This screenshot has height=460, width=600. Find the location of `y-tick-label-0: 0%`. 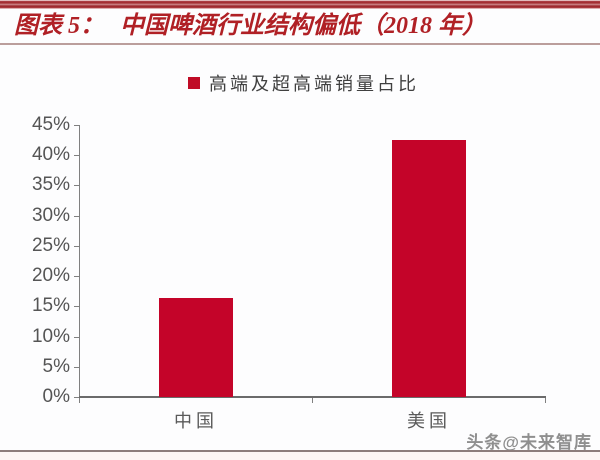

y-tick-label-0: 0% is located at coordinates (56, 396).